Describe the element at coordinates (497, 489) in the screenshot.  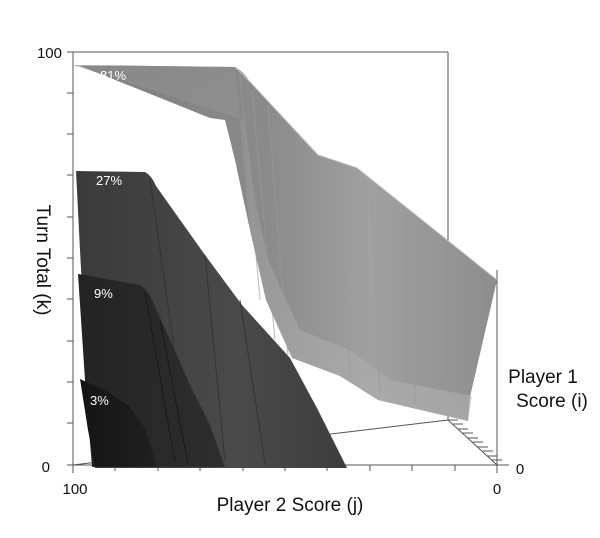
I see `x-tick-label-max: 0` at that location.